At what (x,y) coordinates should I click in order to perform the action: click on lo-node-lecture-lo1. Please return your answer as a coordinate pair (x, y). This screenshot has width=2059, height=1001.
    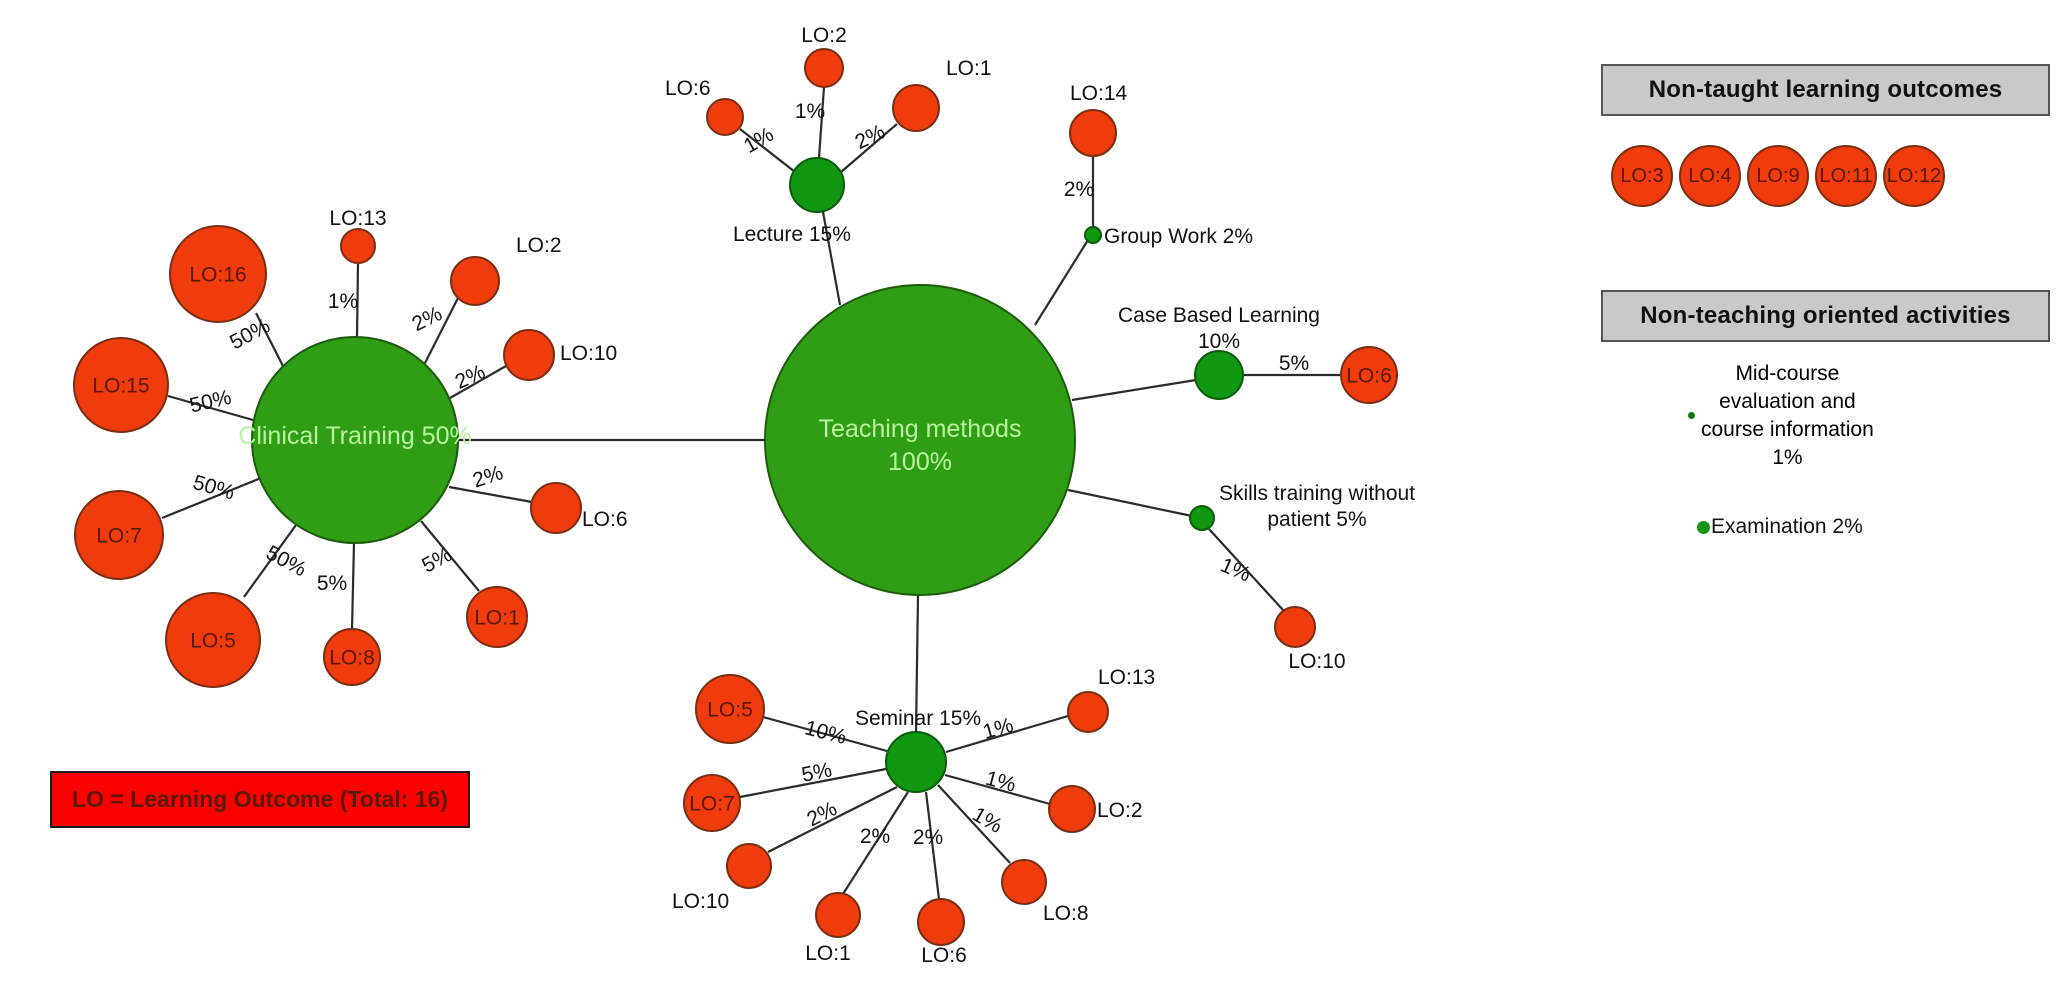
    Looking at the image, I should click on (916, 108).